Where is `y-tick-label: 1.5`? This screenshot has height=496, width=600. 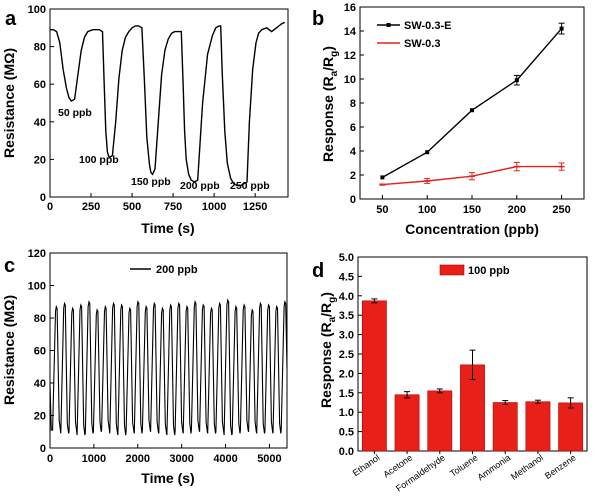 y-tick-label: 1.5 is located at coordinates (346, 394).